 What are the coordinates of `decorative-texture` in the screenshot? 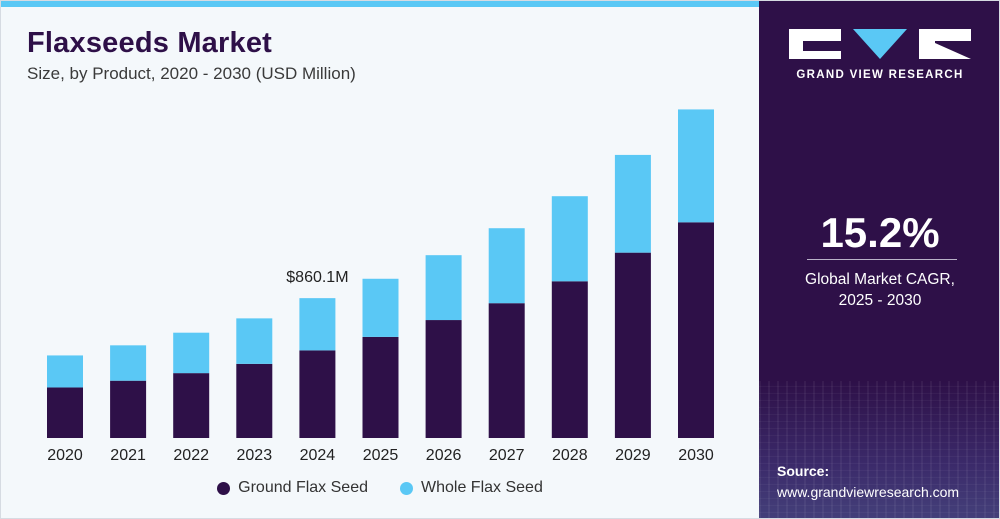 It's located at (879, 449).